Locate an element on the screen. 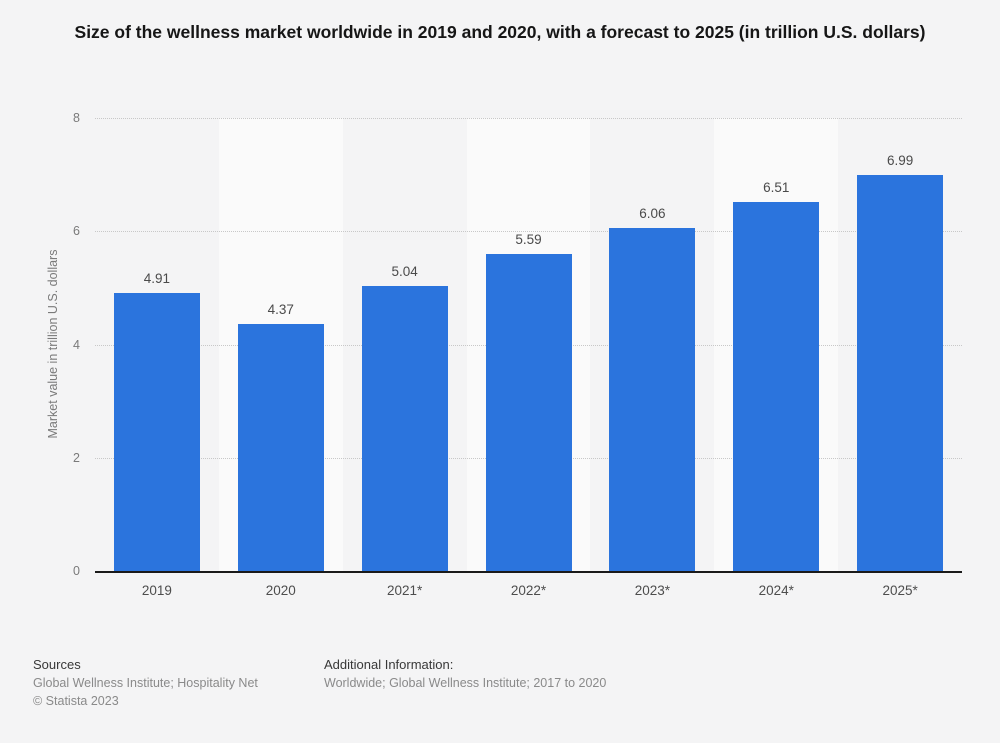 This screenshot has height=743, width=1000. plot-column-2023*: 6.06 2023* is located at coordinates (652, 358).